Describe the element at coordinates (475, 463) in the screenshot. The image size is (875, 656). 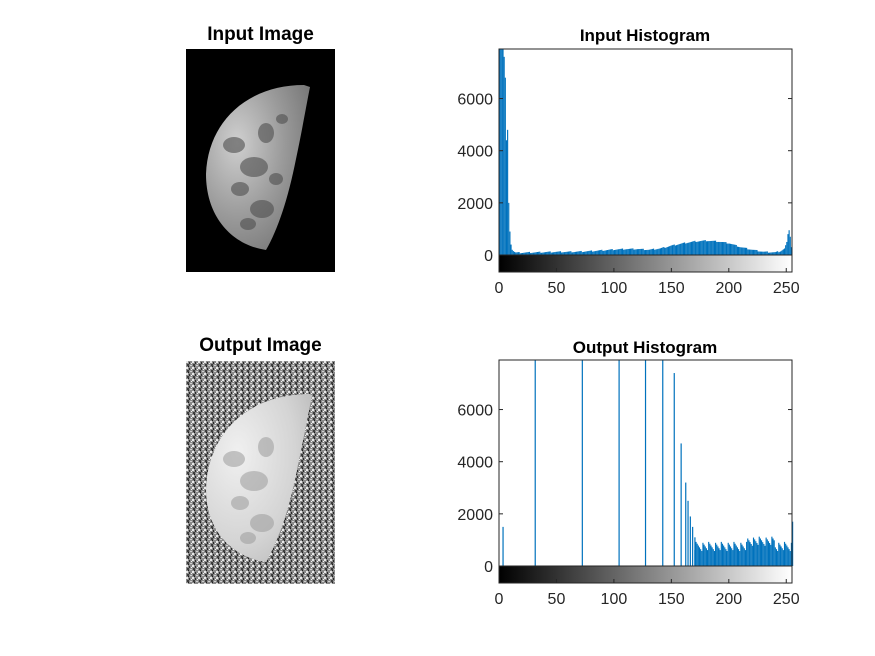
I see `y-tick-label: 4000` at that location.